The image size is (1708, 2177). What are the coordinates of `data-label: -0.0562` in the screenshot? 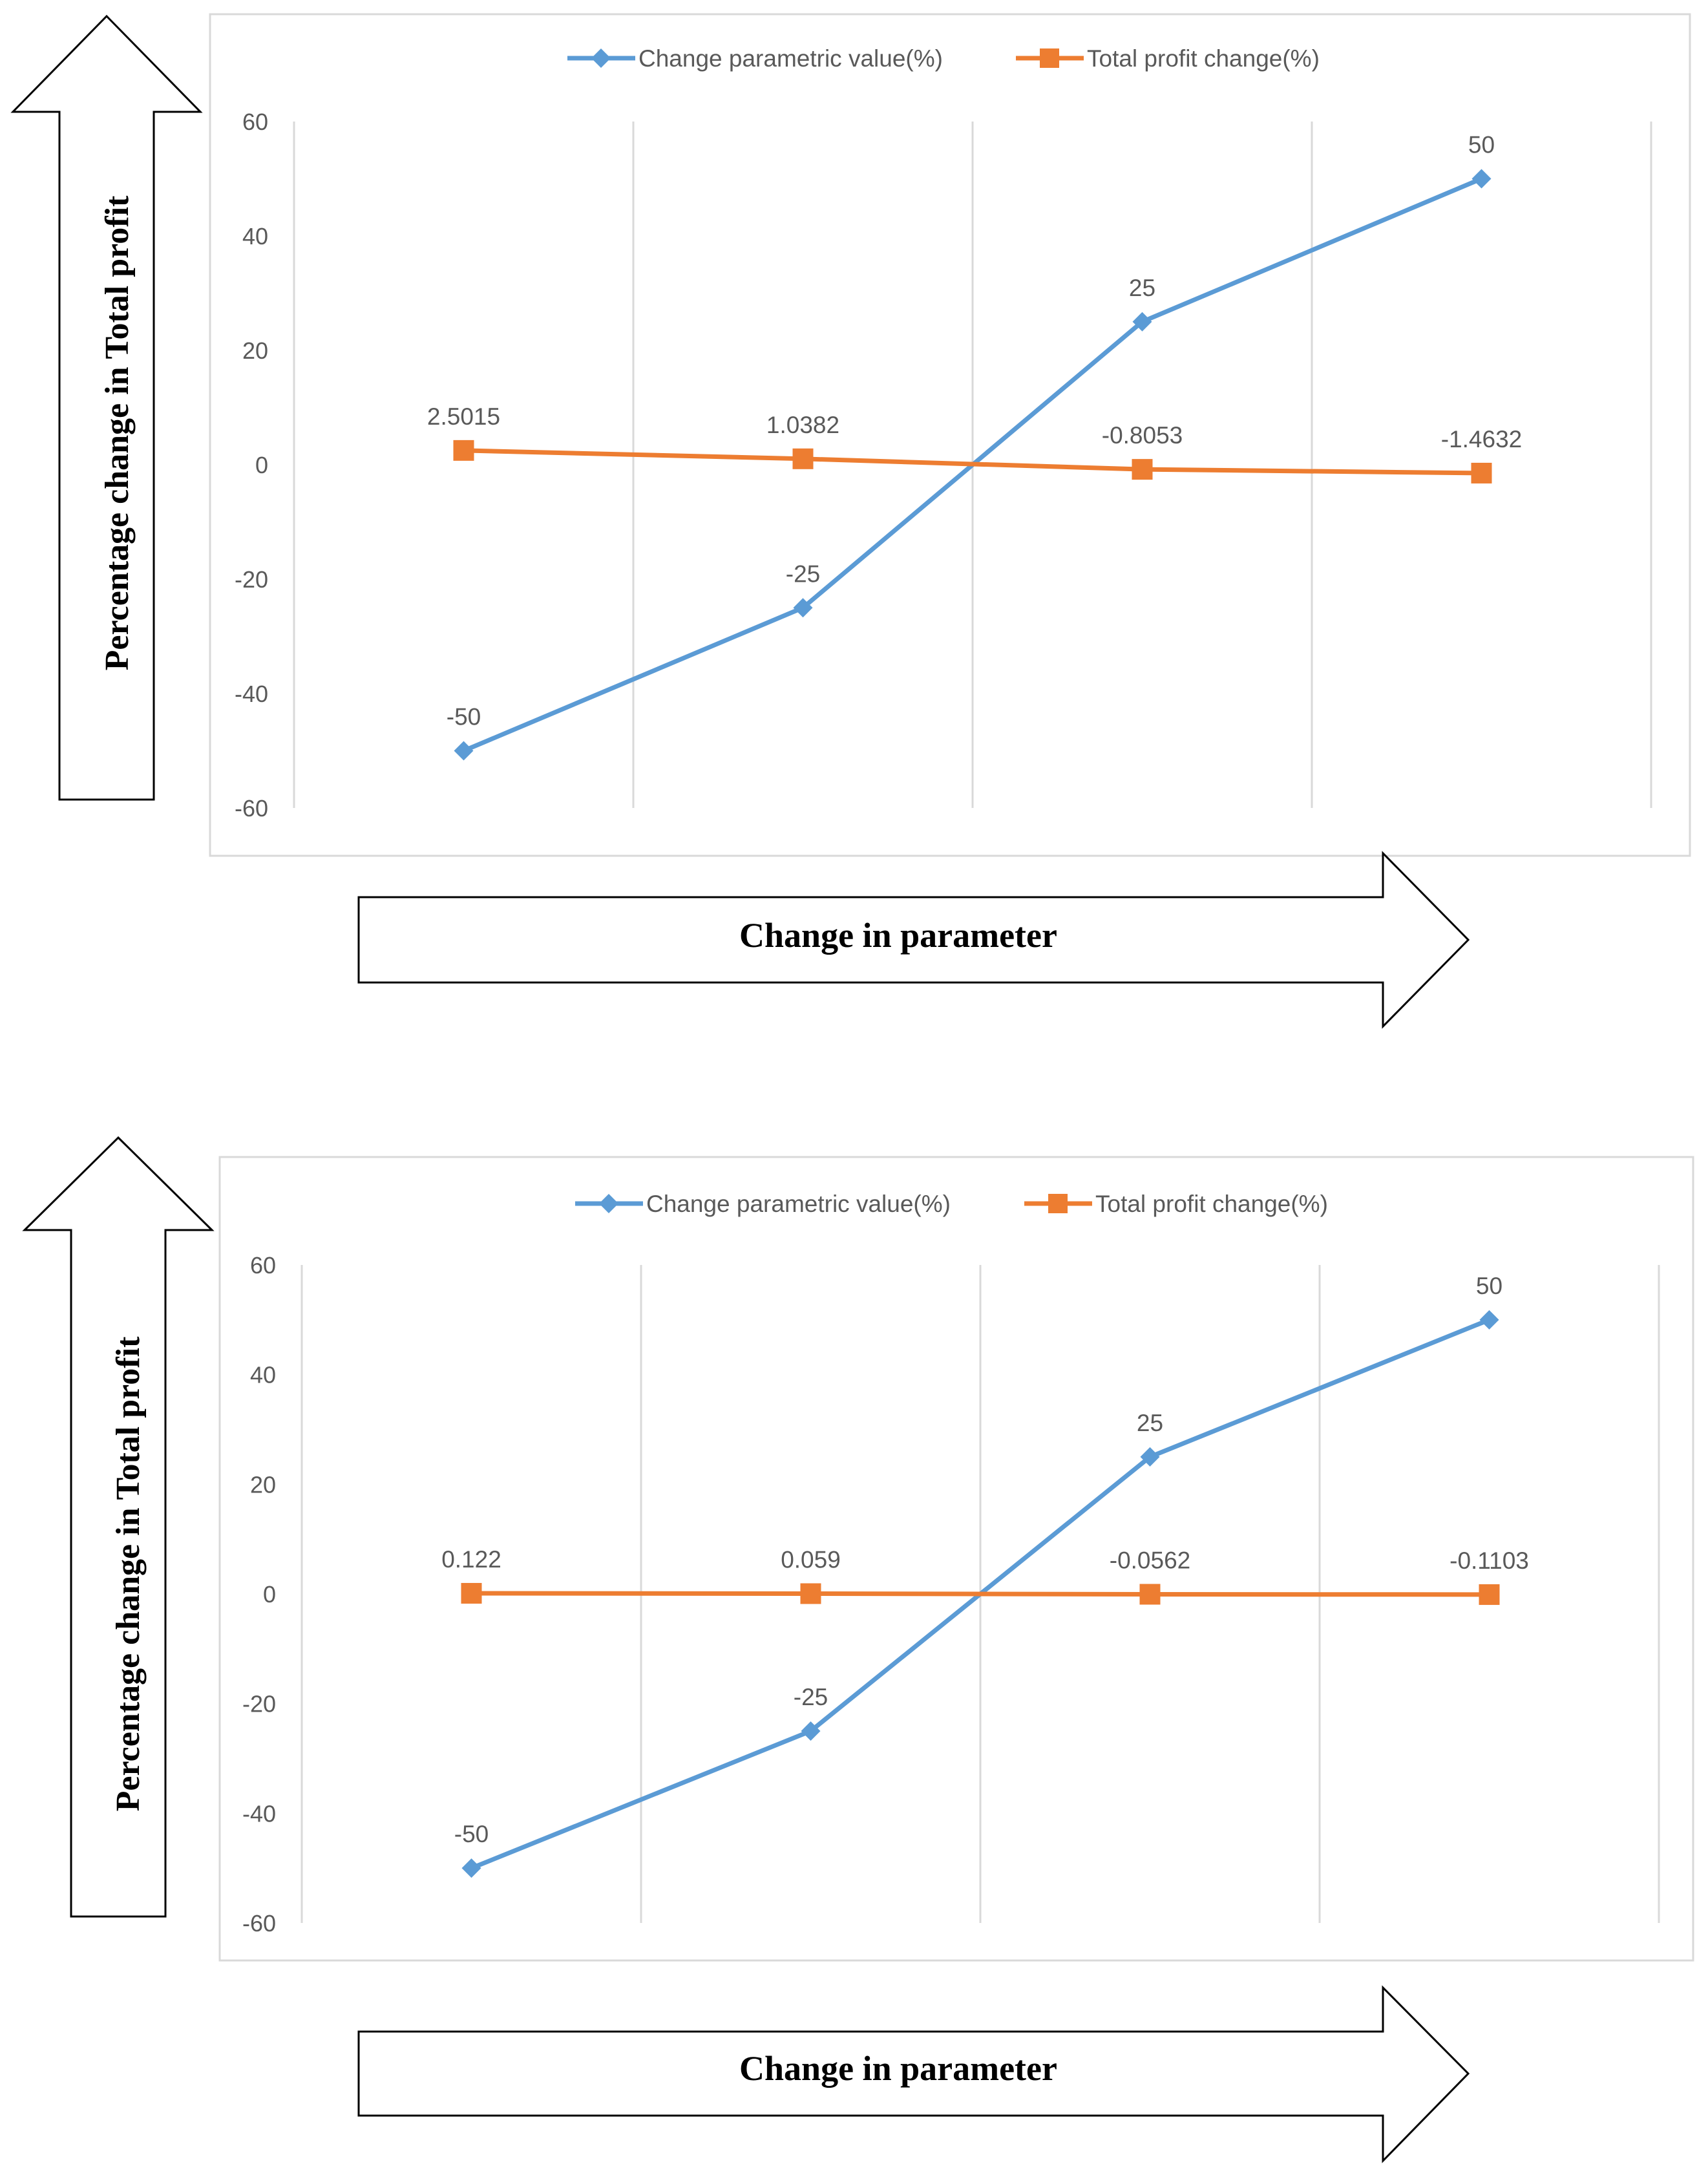 It's located at (1150, 1560).